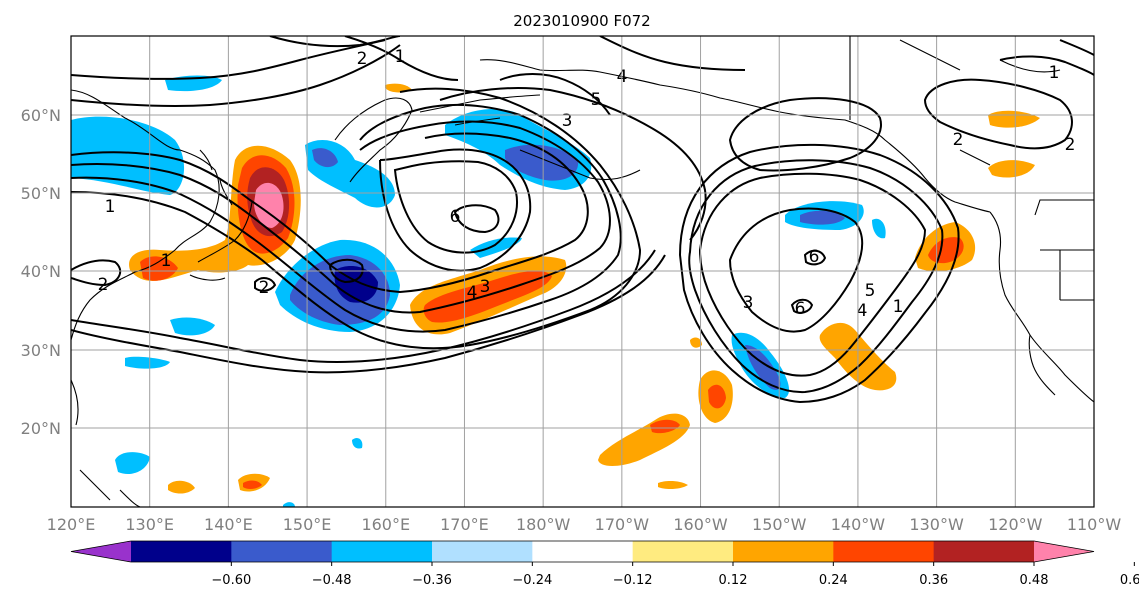  What do you see at coordinates (41, 350) in the screenshot?
I see `latitude-tick-label: 30°N` at bounding box center [41, 350].